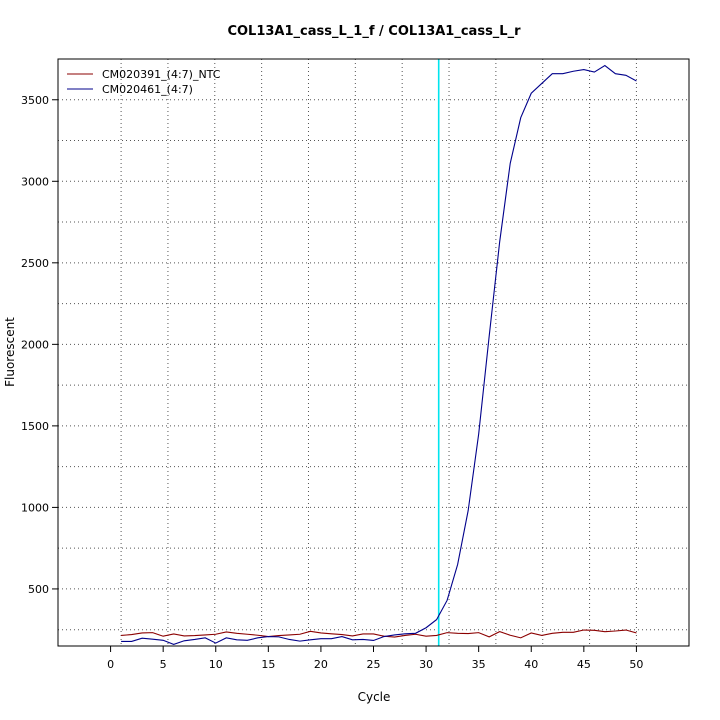  I want to click on y-tick-label: 3500, so click(35, 100).